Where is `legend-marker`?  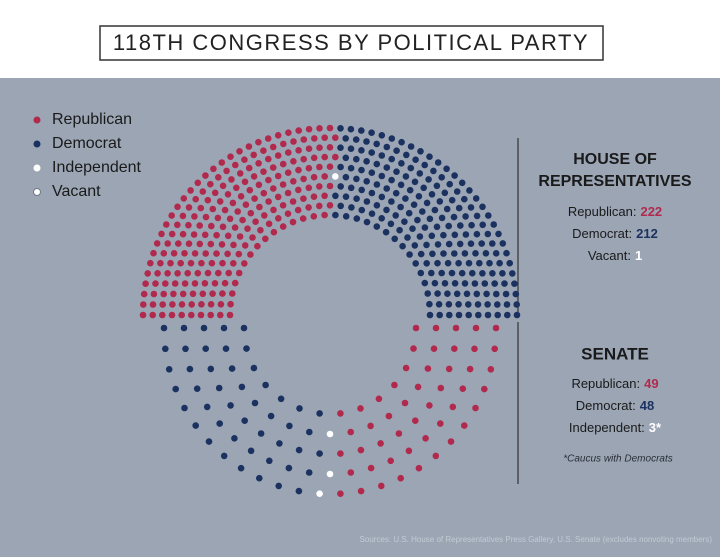
legend-marker is located at coordinates (37, 144).